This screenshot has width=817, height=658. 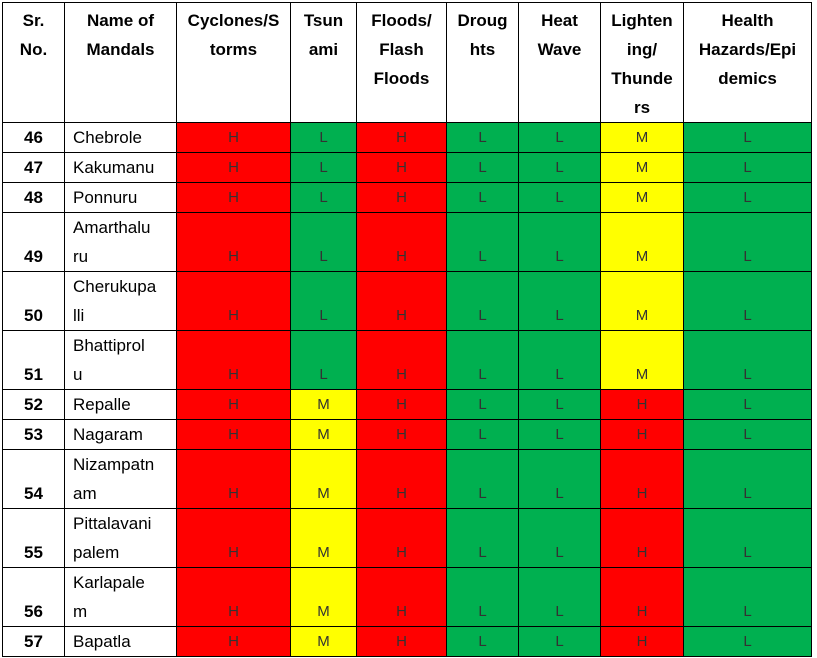 What do you see at coordinates (33, 360) in the screenshot?
I see `sr-no-cell: 51` at bounding box center [33, 360].